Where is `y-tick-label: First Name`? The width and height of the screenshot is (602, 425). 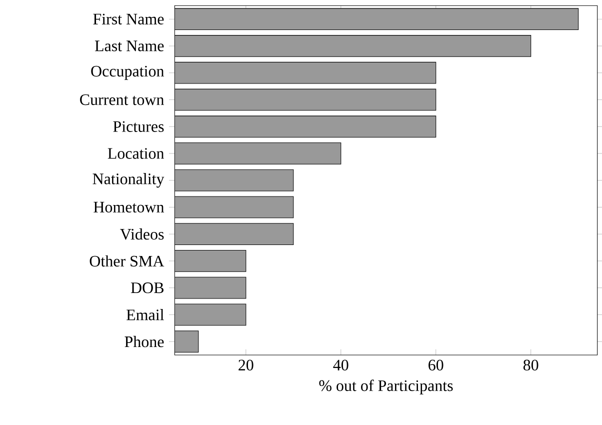
y-tick-label: First Name is located at coordinates (128, 19).